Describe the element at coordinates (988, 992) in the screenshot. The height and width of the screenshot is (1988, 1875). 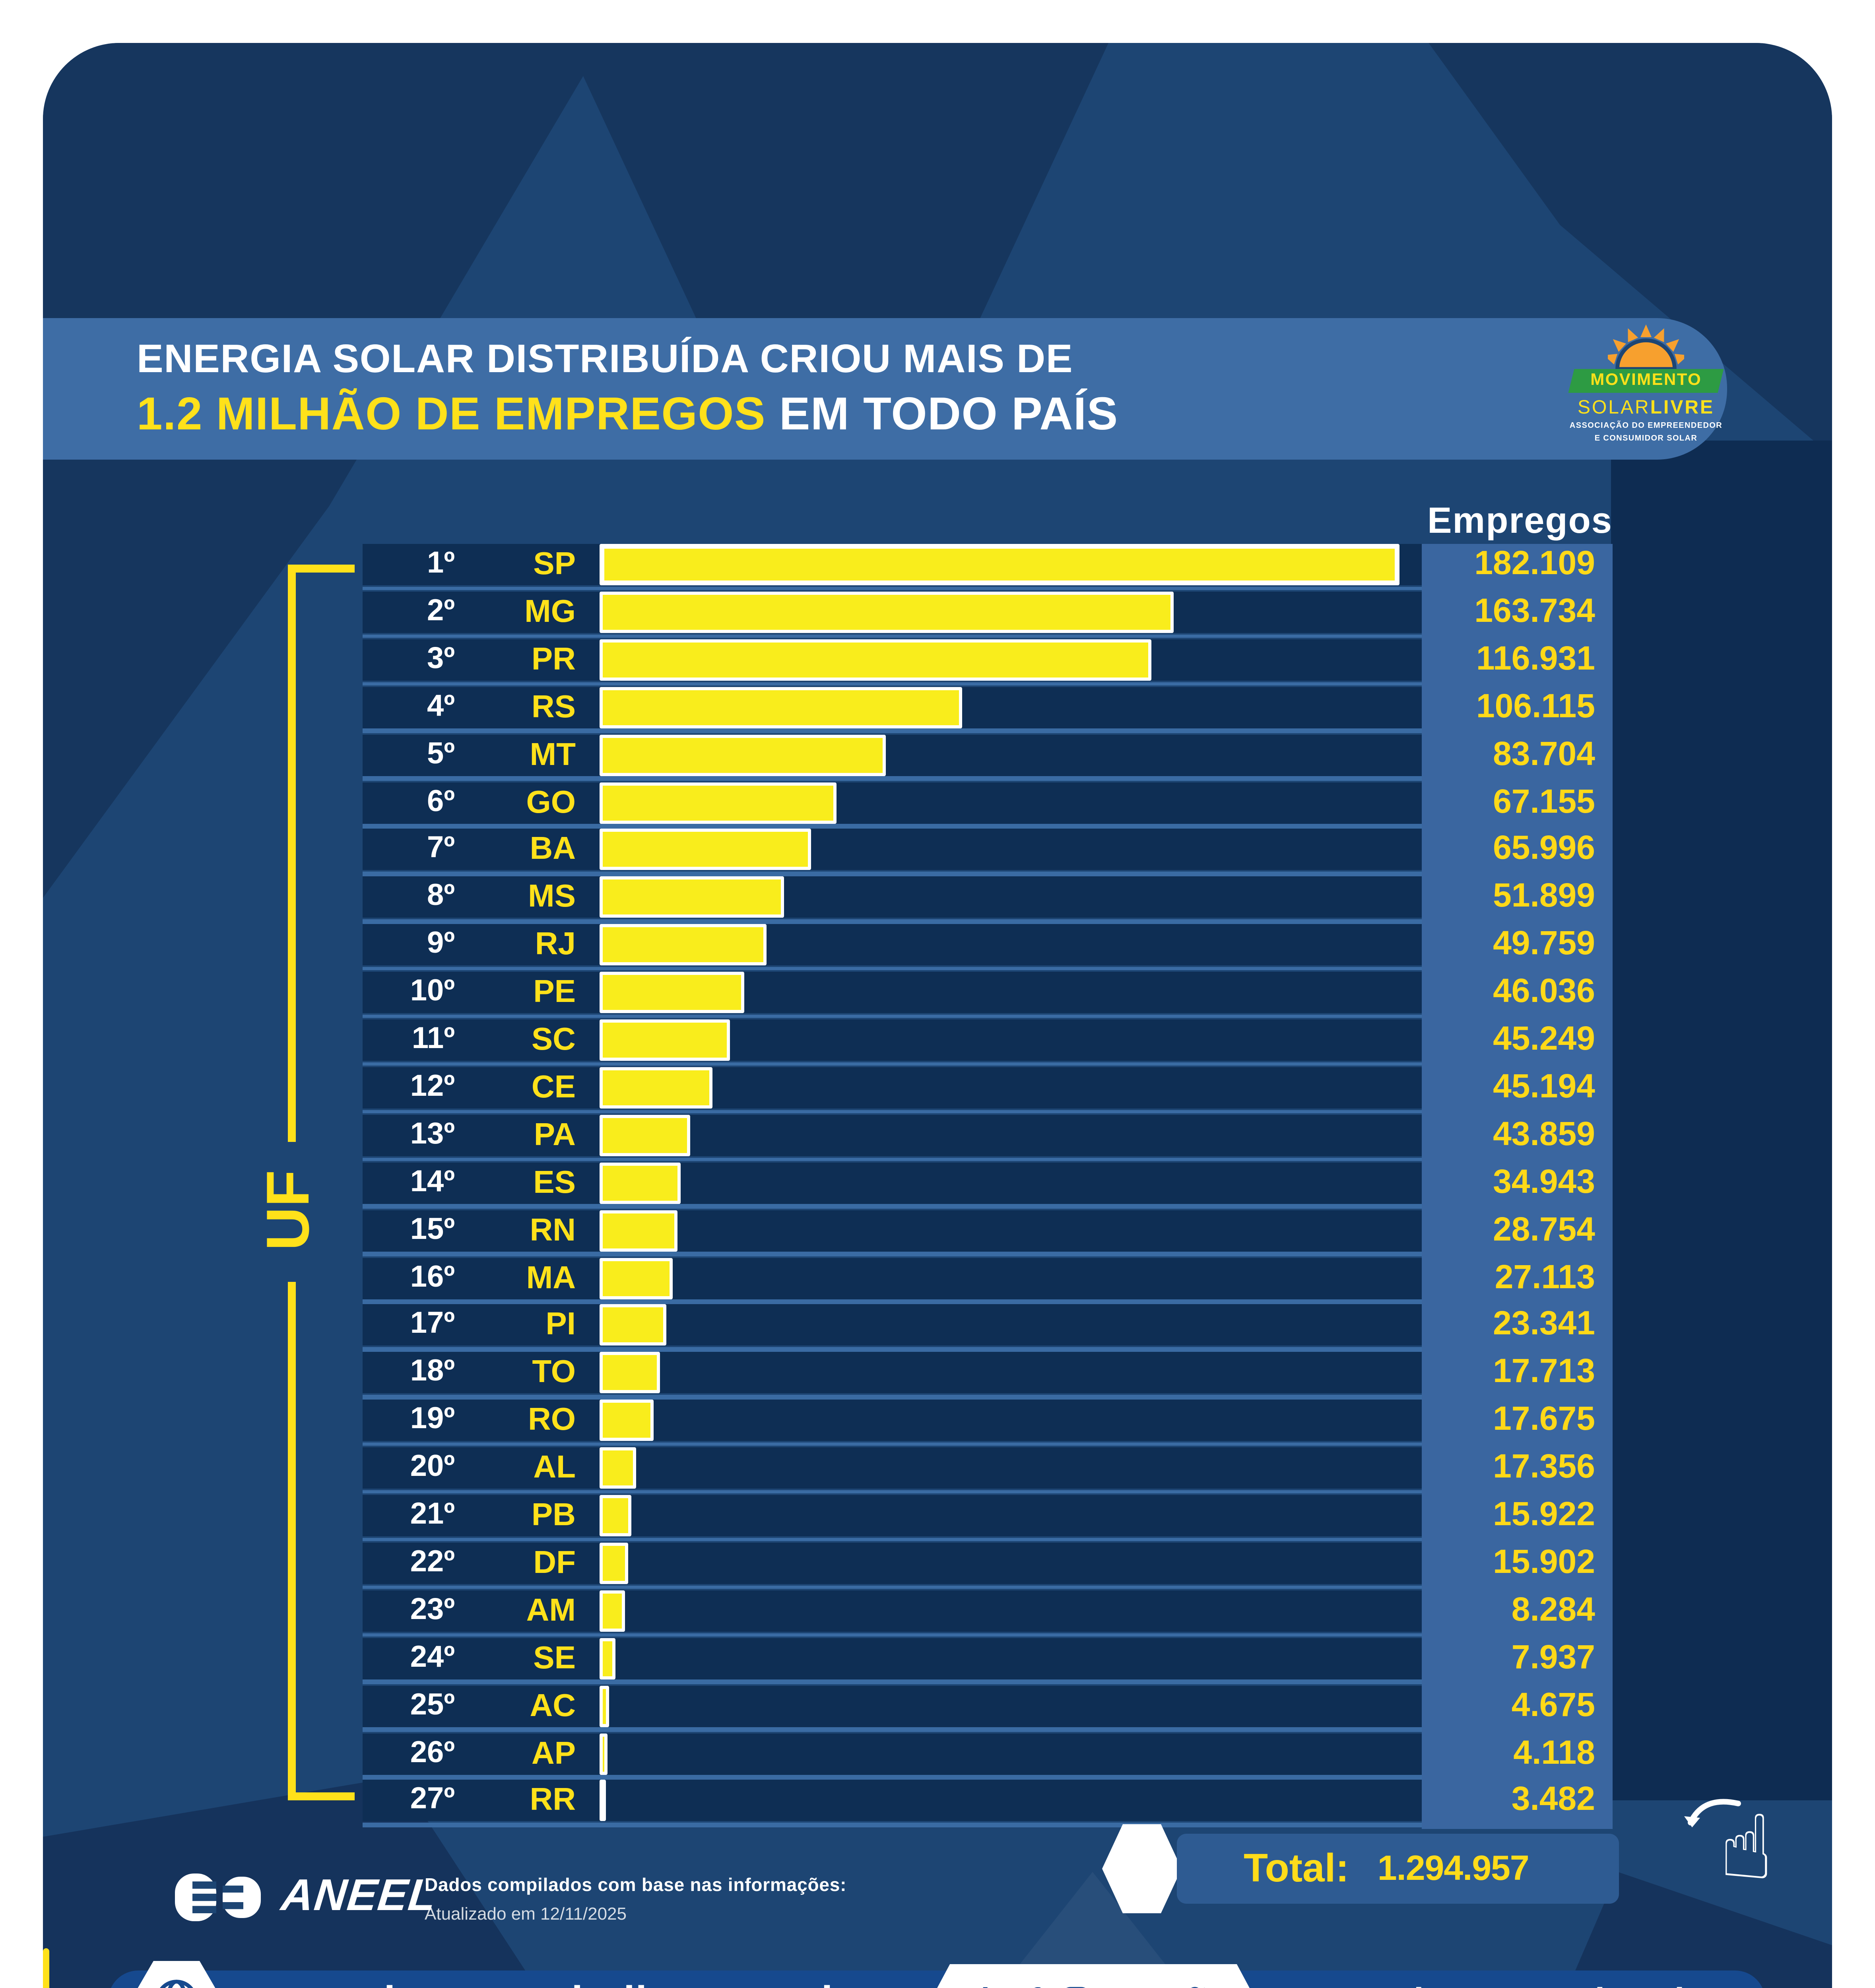
I see `table-row: 10º PE 46.036` at that location.